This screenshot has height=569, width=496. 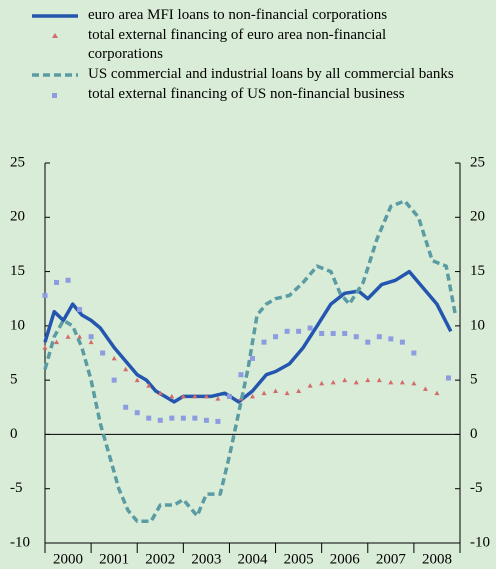 What do you see at coordinates (206, 559) in the screenshot?
I see `x-tick-label: 2003` at bounding box center [206, 559].